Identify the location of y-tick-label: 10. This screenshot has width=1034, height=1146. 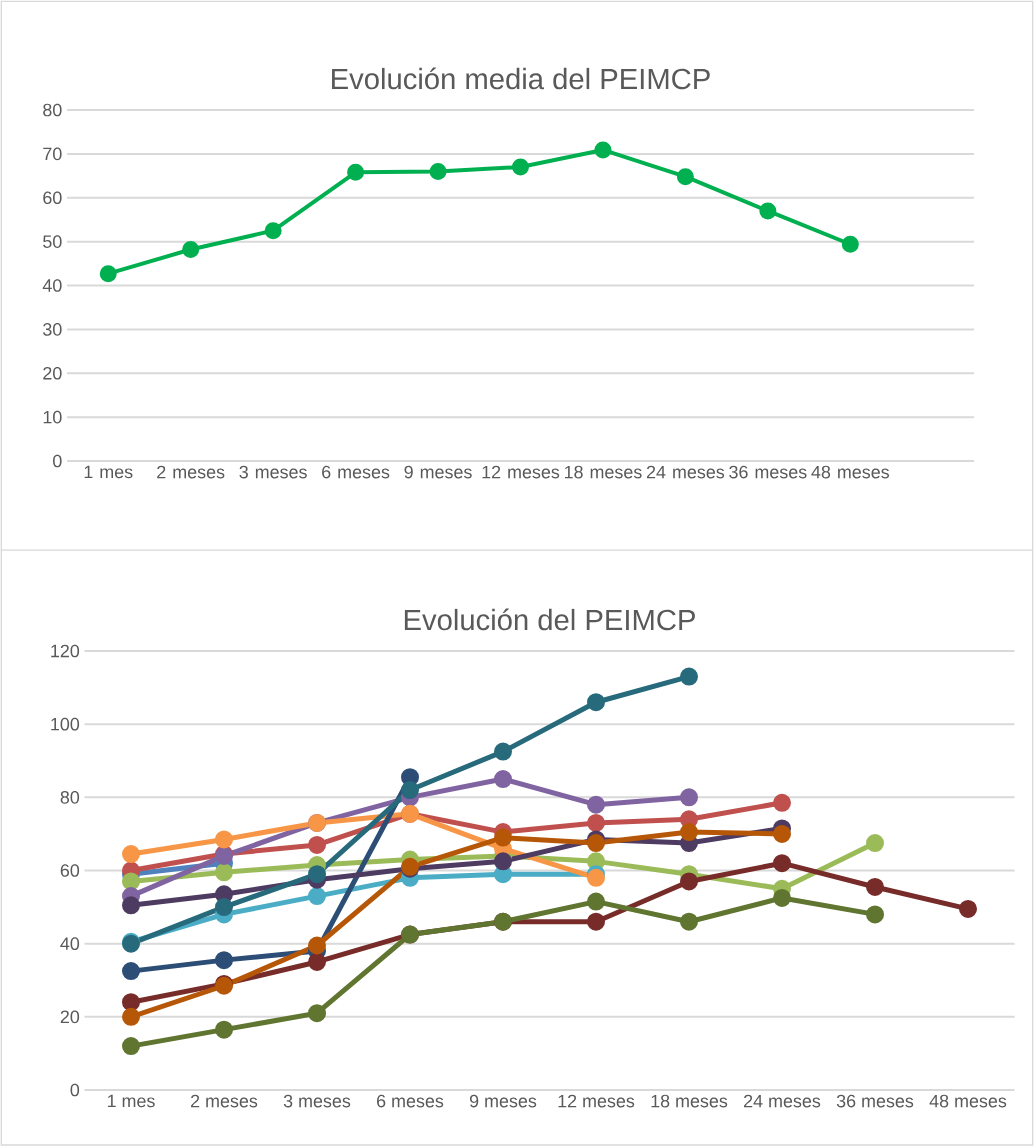
(52, 417).